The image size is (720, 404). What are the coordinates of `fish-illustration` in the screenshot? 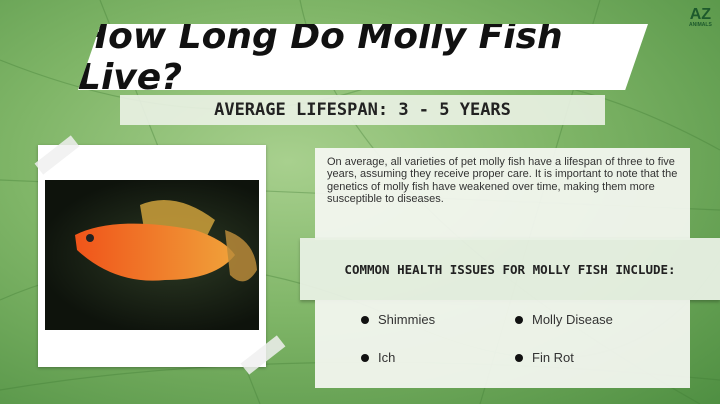 It's located at (166, 241).